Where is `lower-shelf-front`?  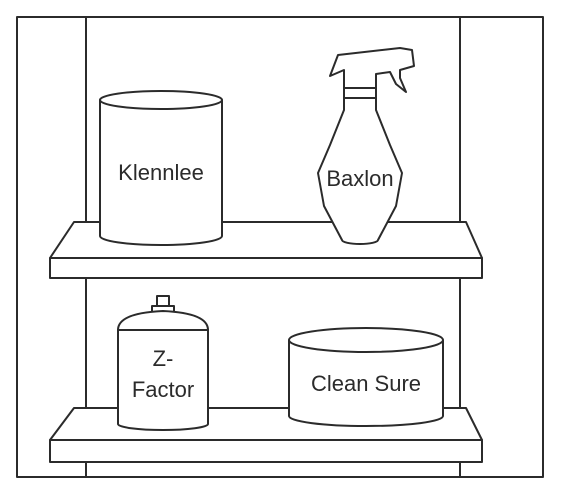 lower-shelf-front is located at coordinates (266, 451).